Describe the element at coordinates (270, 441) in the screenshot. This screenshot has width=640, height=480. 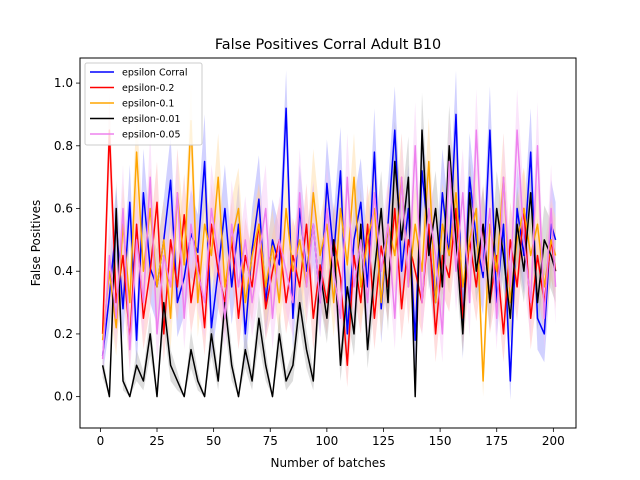
I see `x-tick-label: 75` at that location.